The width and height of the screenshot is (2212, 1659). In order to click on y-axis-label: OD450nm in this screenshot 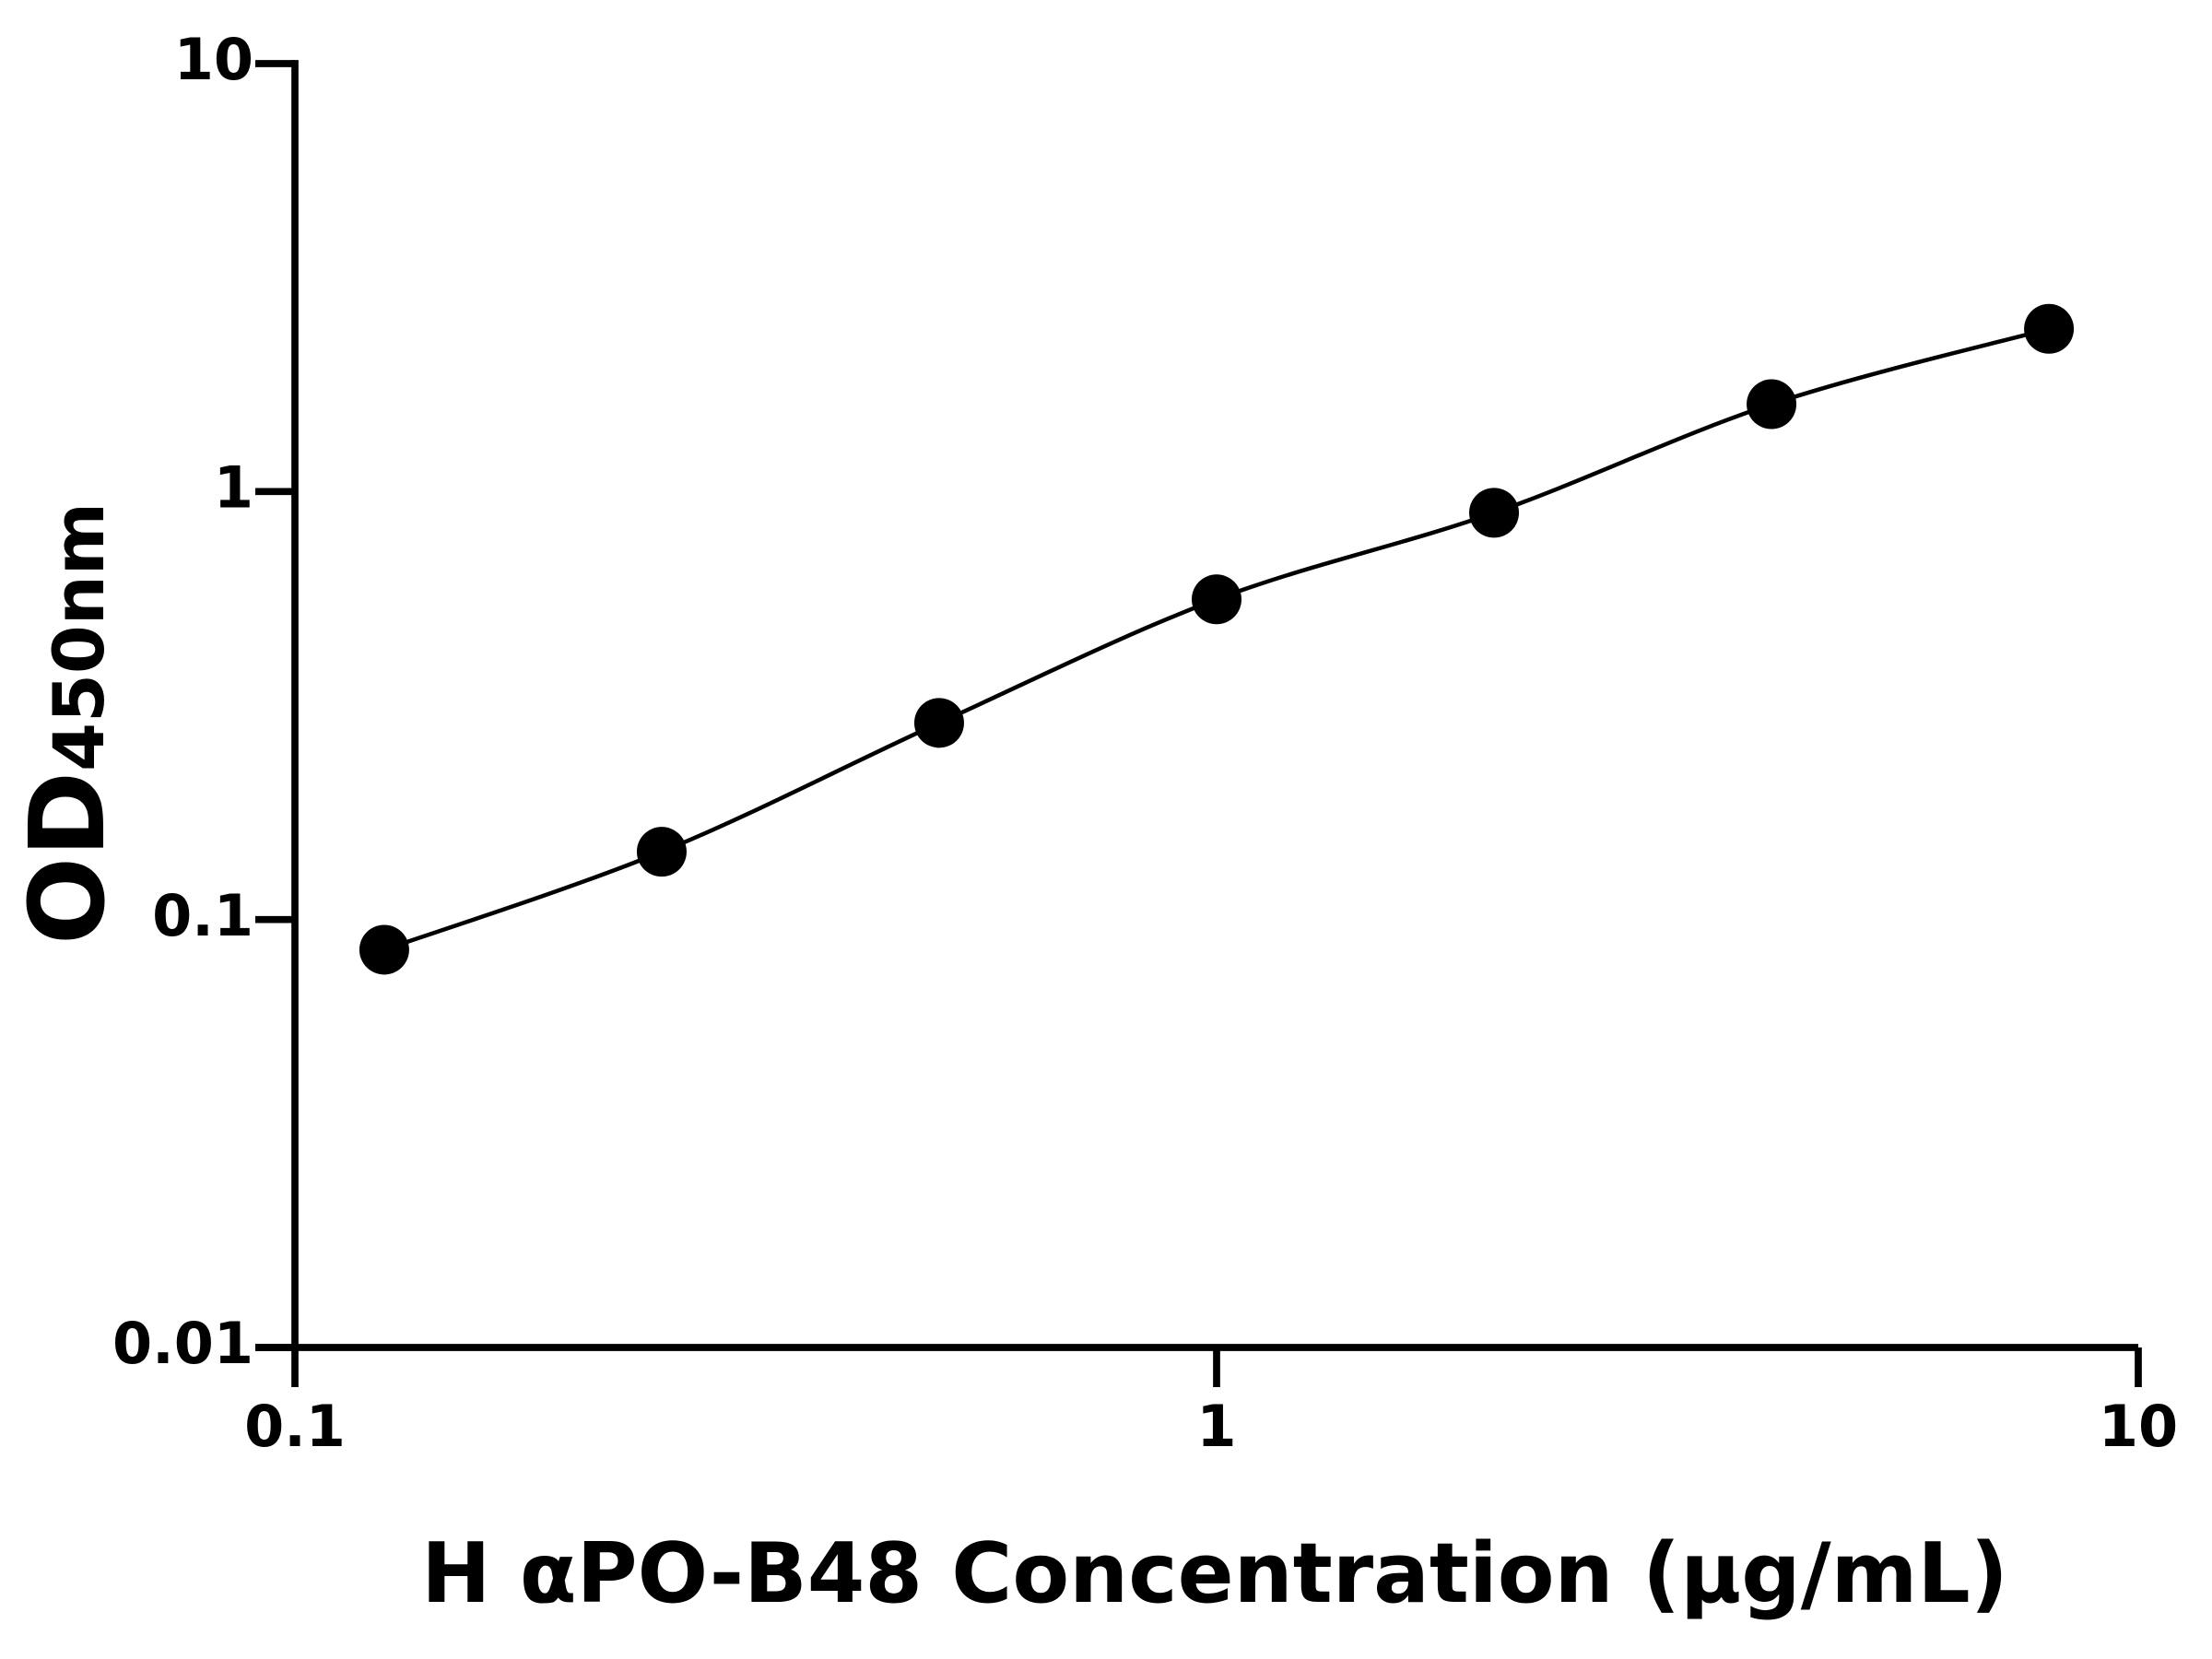, I will do `click(68, 723)`.